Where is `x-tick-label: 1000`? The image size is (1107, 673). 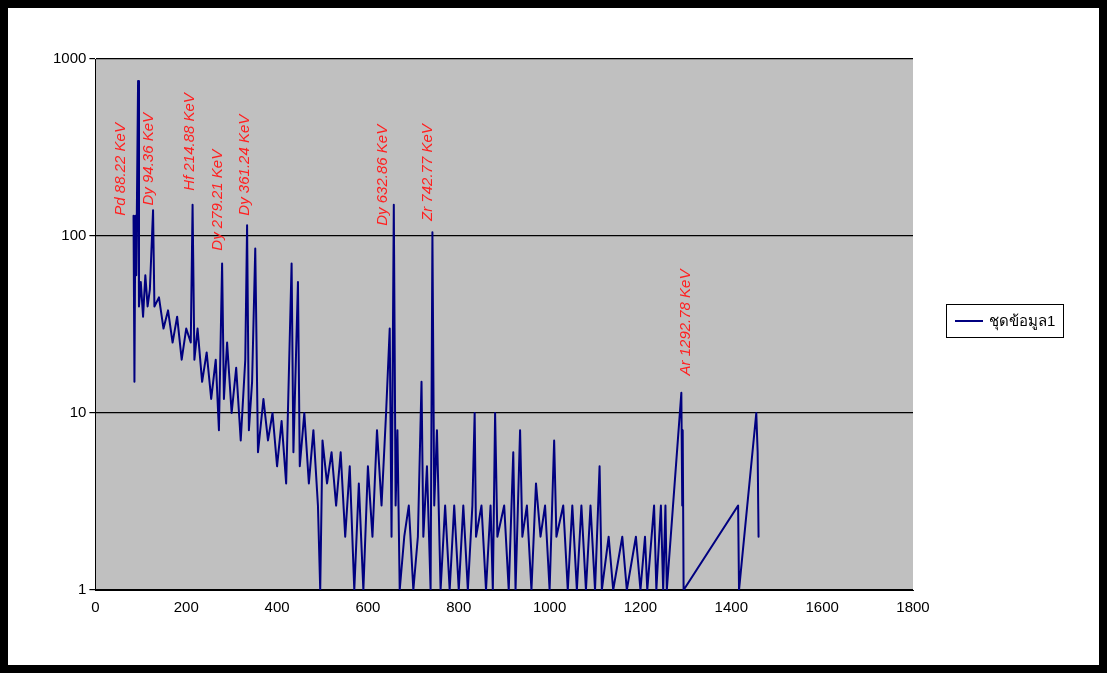 x-tick-label: 1000 is located at coordinates (549, 607).